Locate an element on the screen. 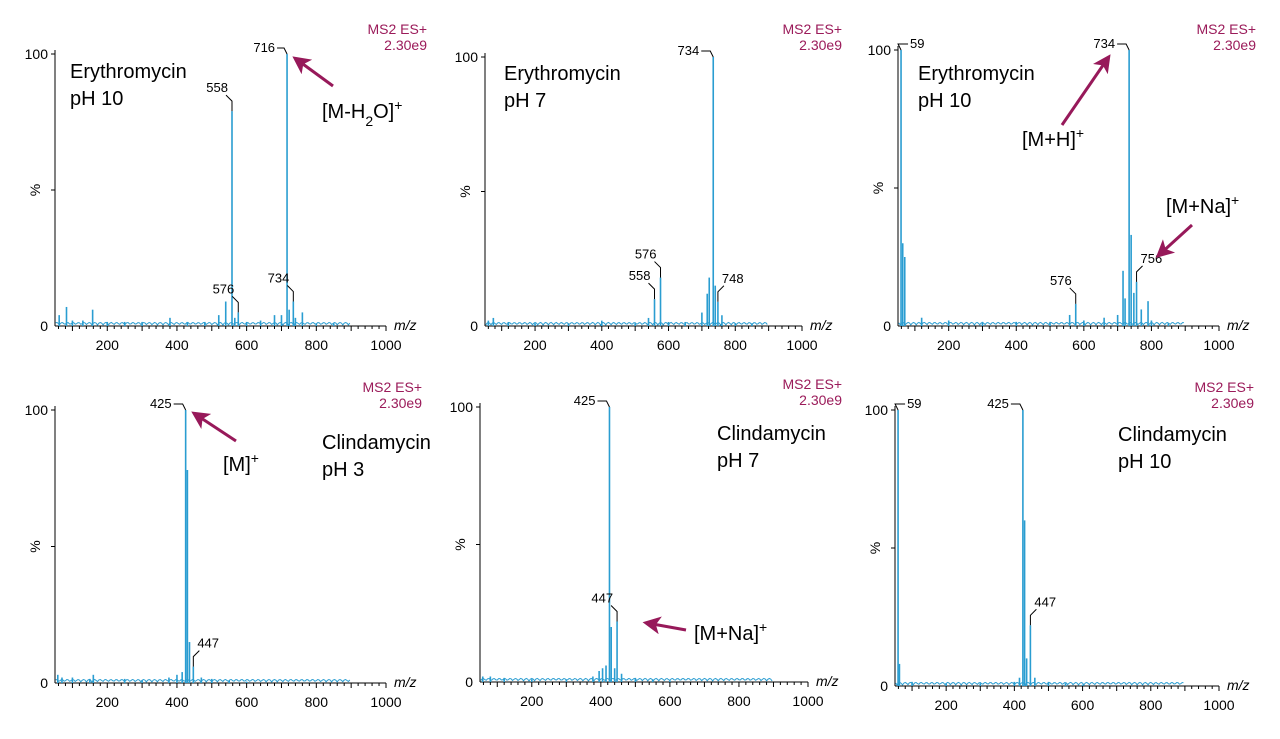  ion-annotation: [M]+ is located at coordinates (241, 463).